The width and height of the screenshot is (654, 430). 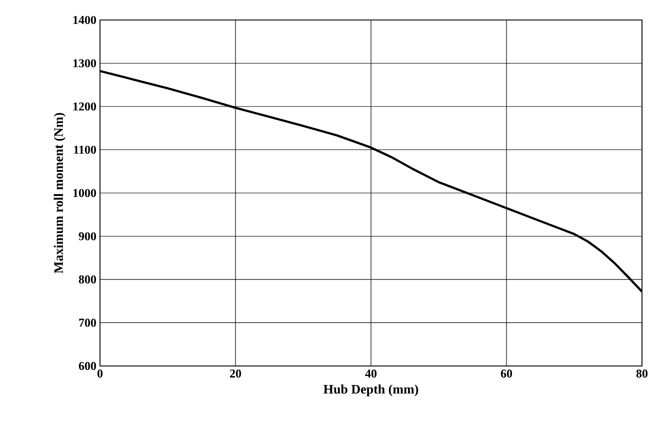 I want to click on y-tick-label: 1300, so click(x=84, y=63).